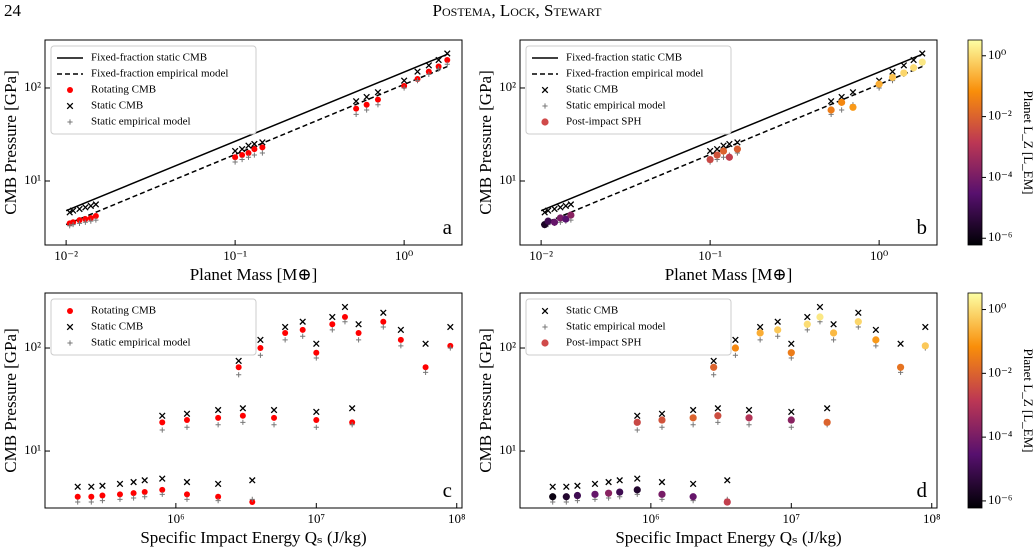 Image resolution: width=1035 pixels, height=553 pixels. What do you see at coordinates (1000, 236) in the screenshot?
I see `colorbar-tick-label: 10⁻⁶` at bounding box center [1000, 236].